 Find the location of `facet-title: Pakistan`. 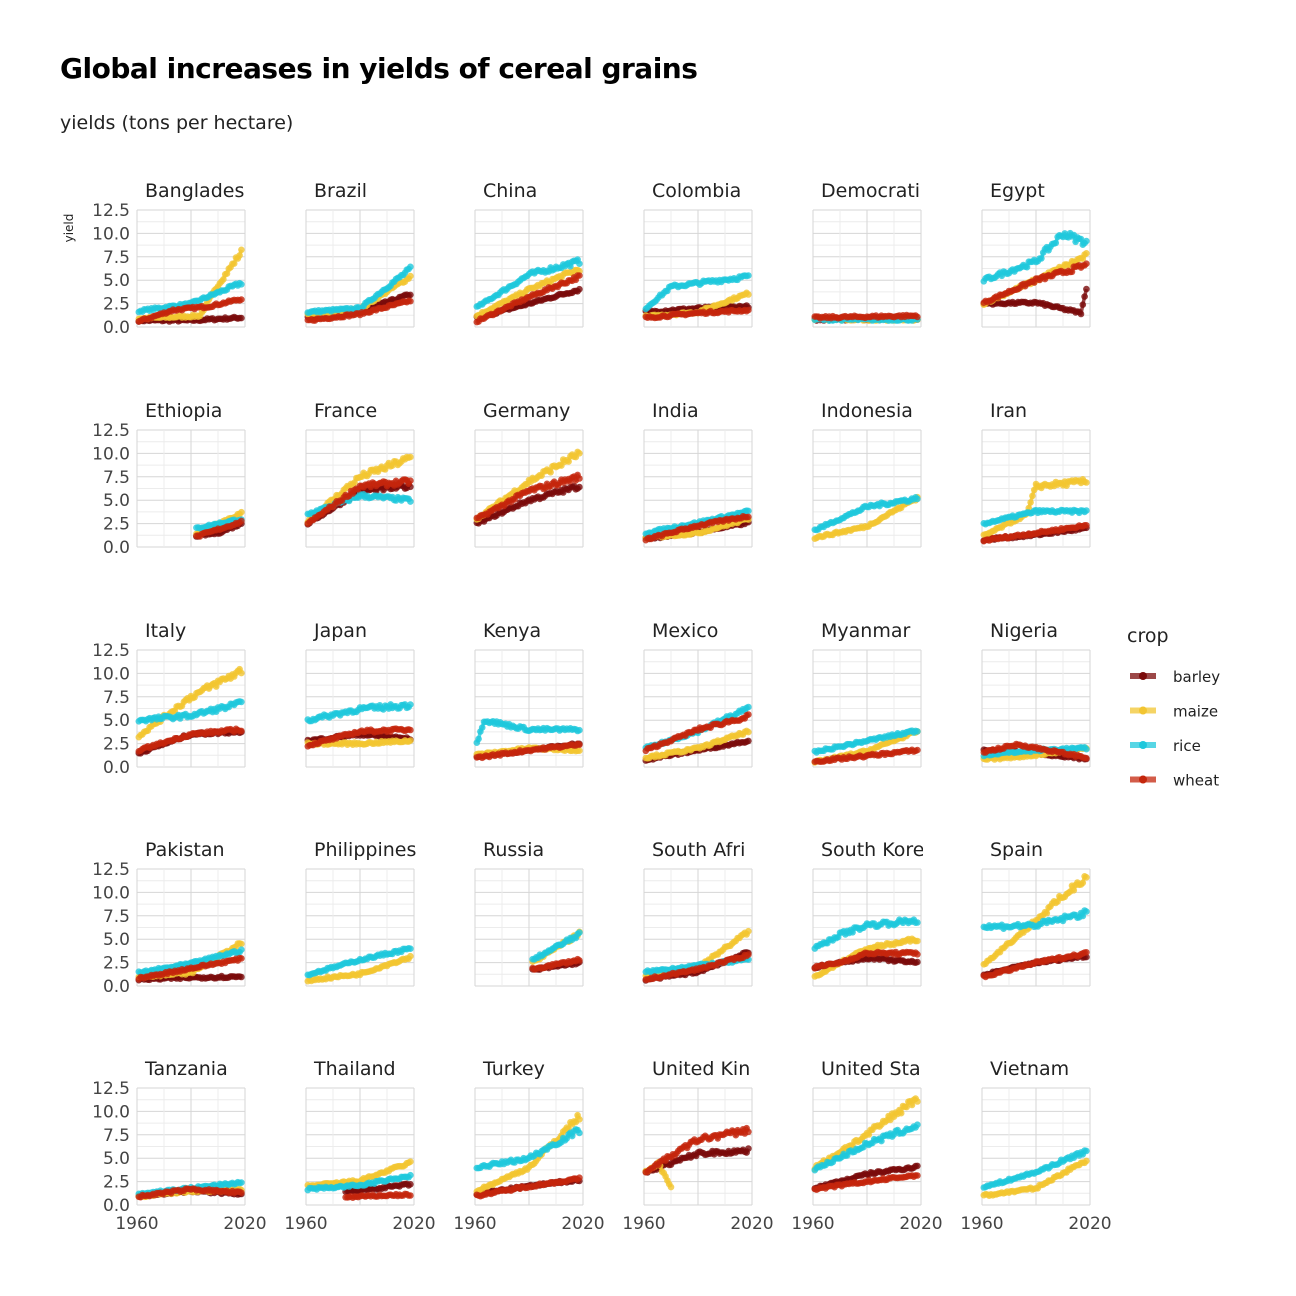

facet-title: Pakistan is located at coordinates (185, 850).